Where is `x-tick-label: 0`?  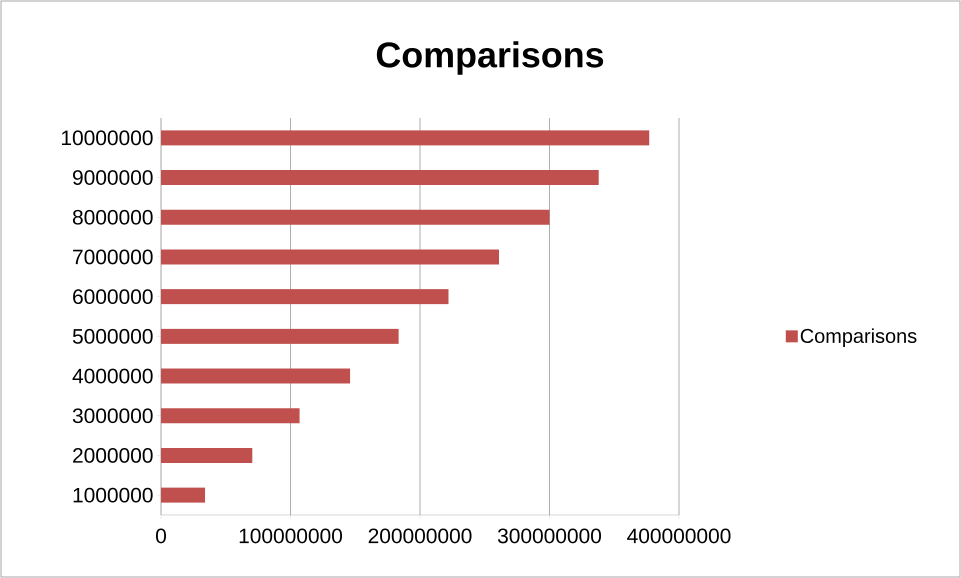
x-tick-label: 0 is located at coordinates (161, 536).